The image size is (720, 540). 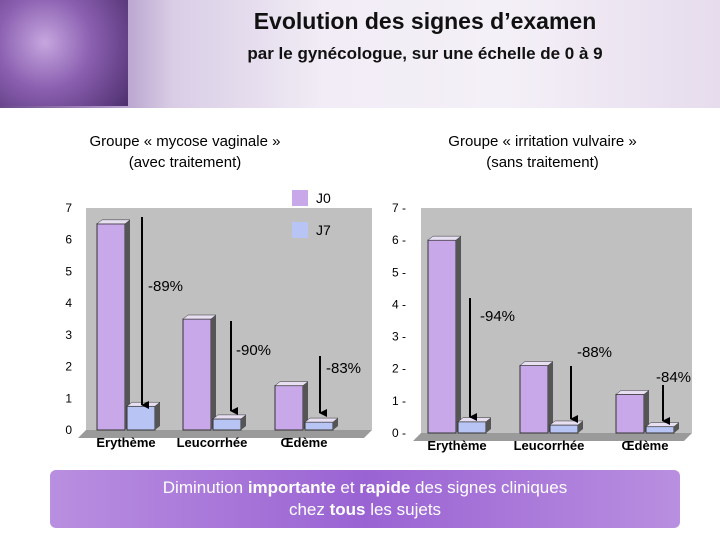 What do you see at coordinates (300, 230) in the screenshot?
I see `legend-swatch-j7` at bounding box center [300, 230].